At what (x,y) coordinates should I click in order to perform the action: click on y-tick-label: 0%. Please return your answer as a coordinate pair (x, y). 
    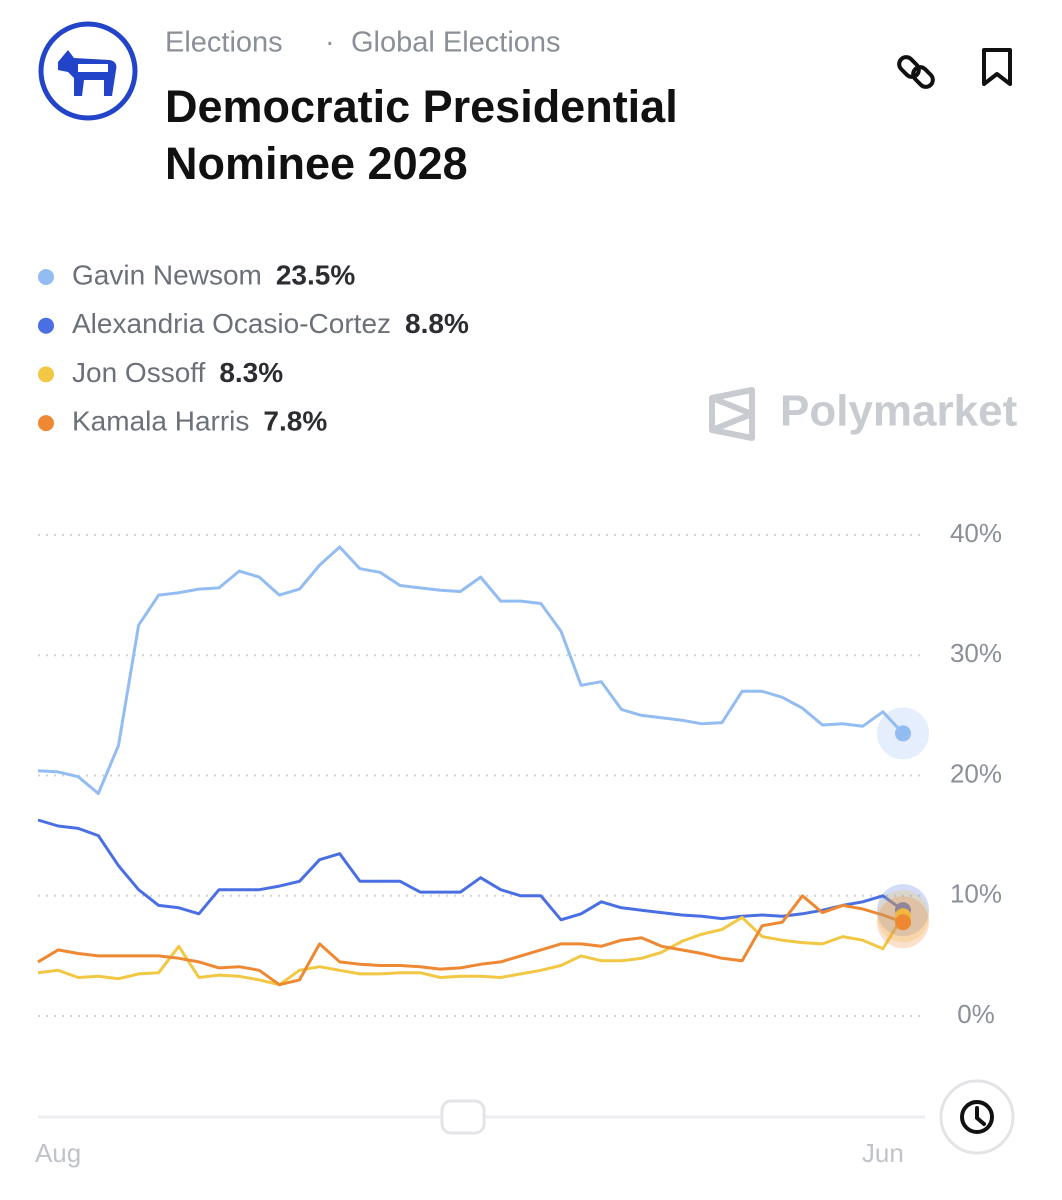
    Looking at the image, I should click on (976, 1014).